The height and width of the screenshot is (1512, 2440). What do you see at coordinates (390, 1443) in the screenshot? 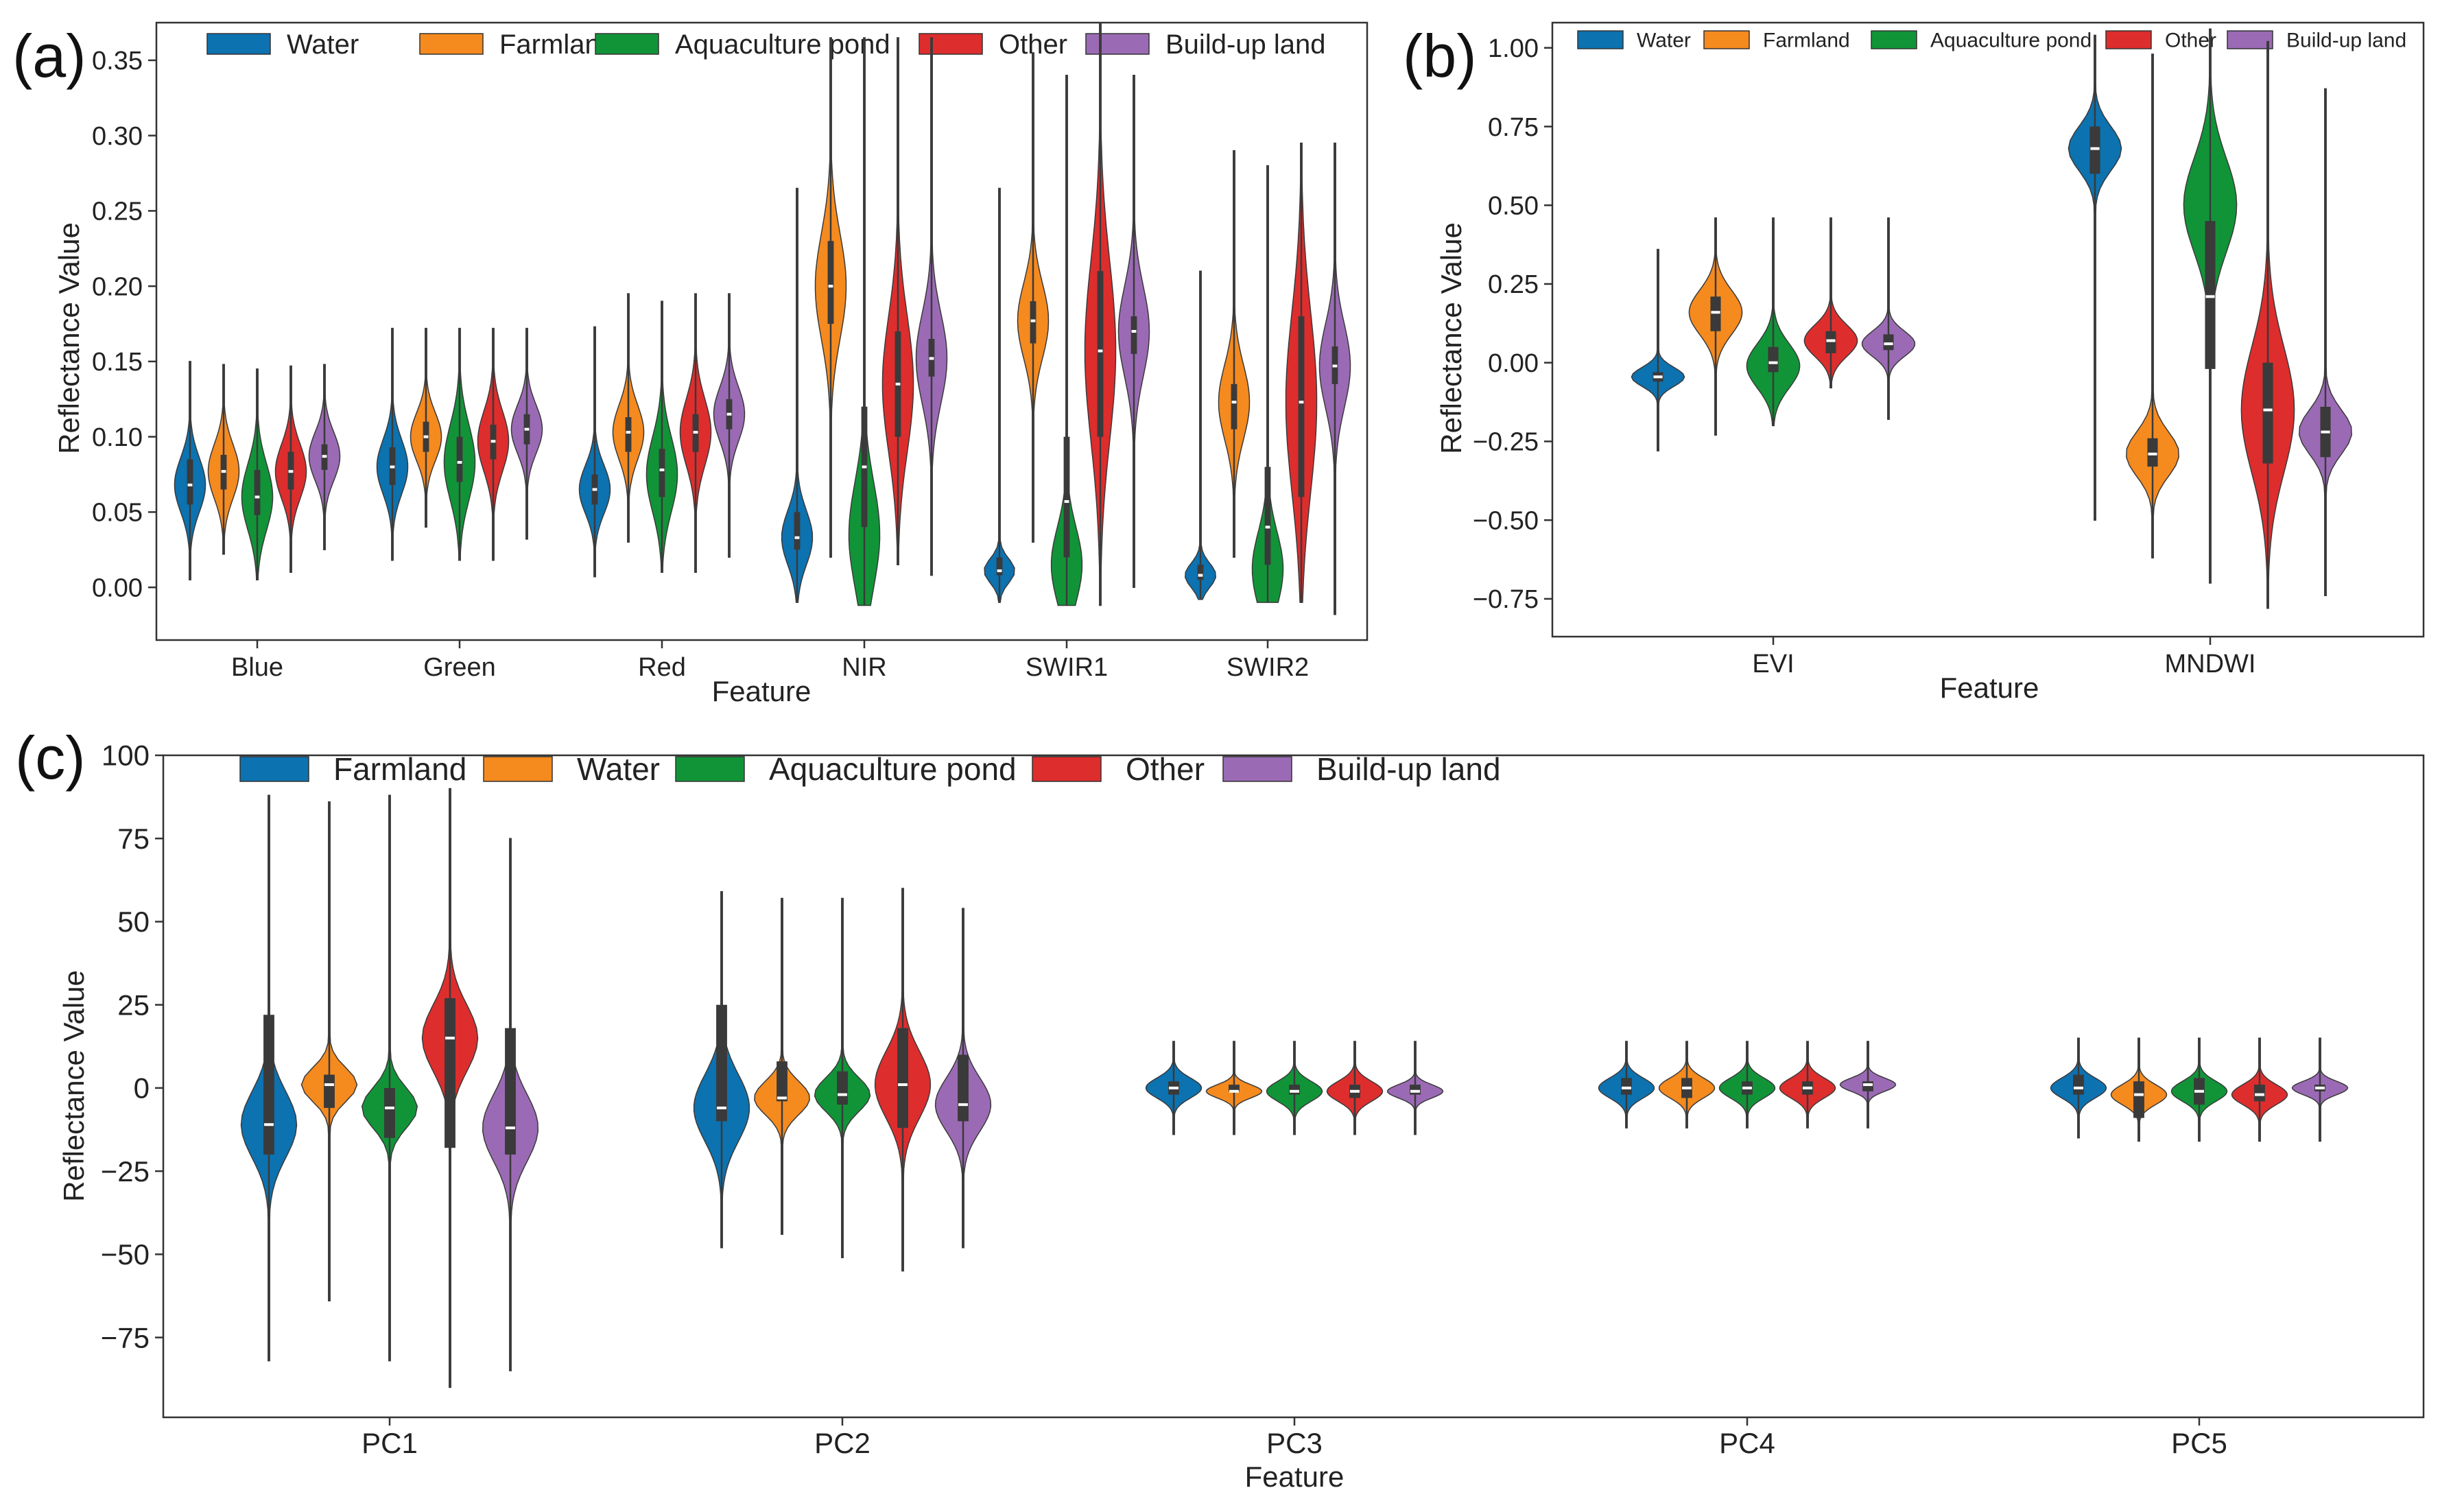
I see `x-tick-label-pc1: PC1` at bounding box center [390, 1443].